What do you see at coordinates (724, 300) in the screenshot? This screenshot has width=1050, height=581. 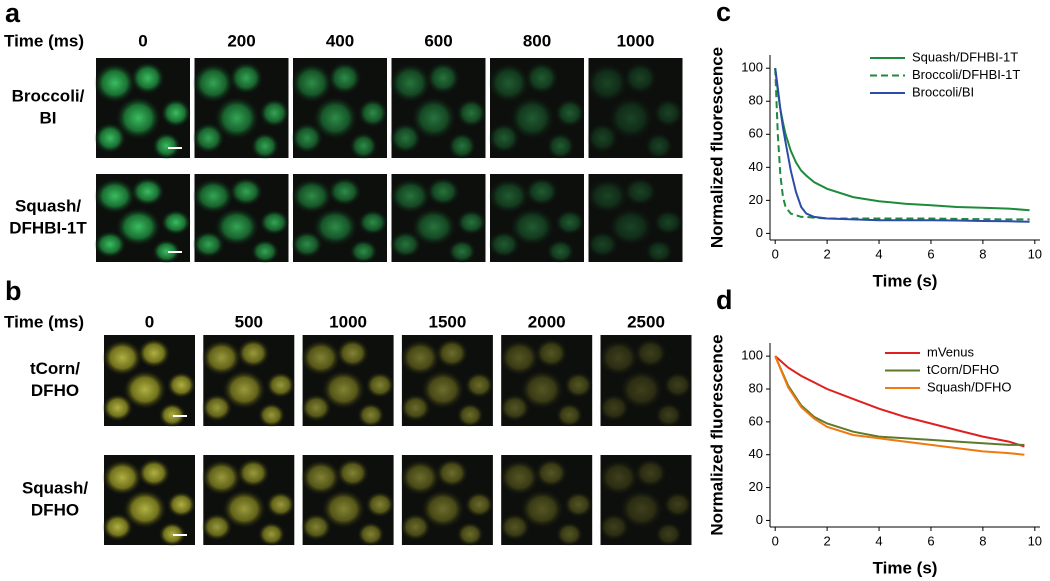 I see `panel-label: d` at bounding box center [724, 300].